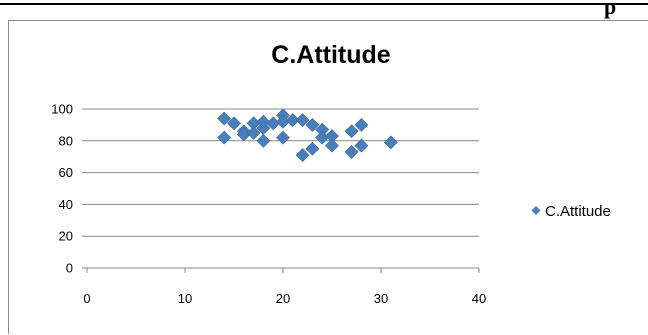  Describe the element at coordinates (86, 298) in the screenshot. I see `x-tick-label: 0` at that location.